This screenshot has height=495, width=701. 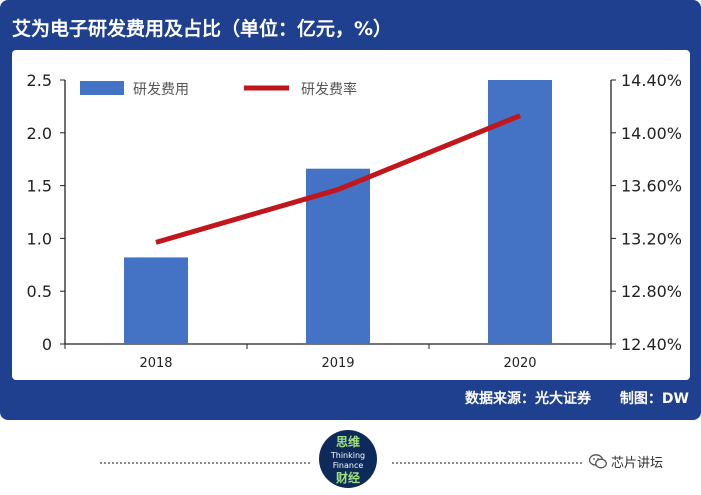 I want to click on y-tick-label-right: 13.20%, so click(x=651, y=238).